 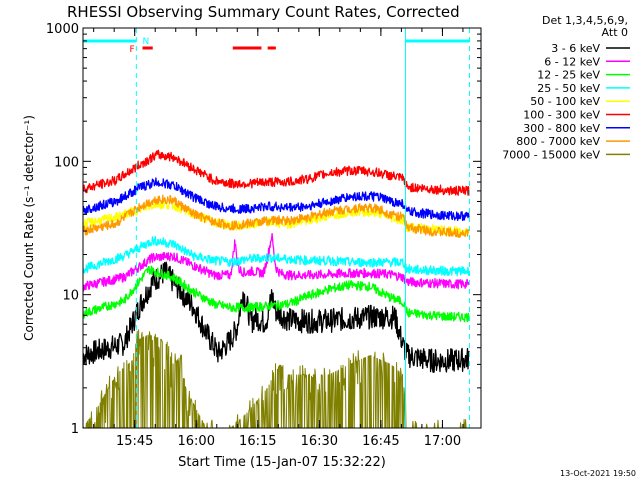 I want to click on x-tick-label: 15:45, so click(x=134, y=441).